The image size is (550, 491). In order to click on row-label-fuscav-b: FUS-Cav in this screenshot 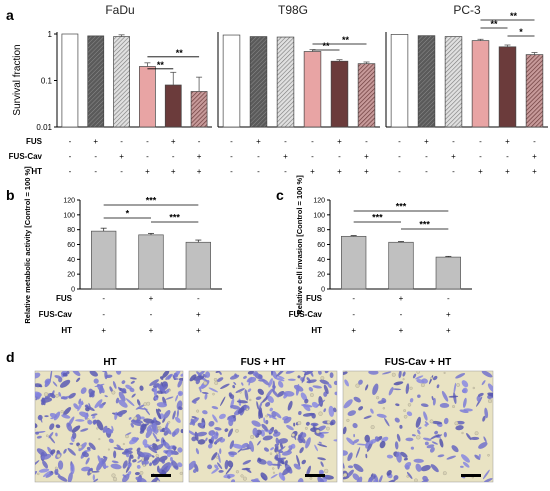, I will do `click(56, 314)`.